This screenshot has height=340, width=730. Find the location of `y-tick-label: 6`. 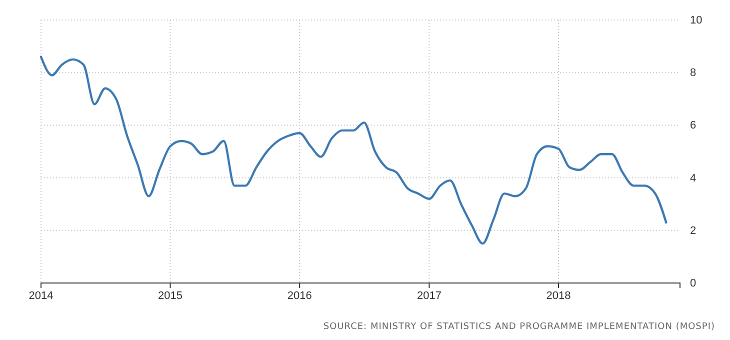

y-tick-label: 6 is located at coordinates (693, 126).